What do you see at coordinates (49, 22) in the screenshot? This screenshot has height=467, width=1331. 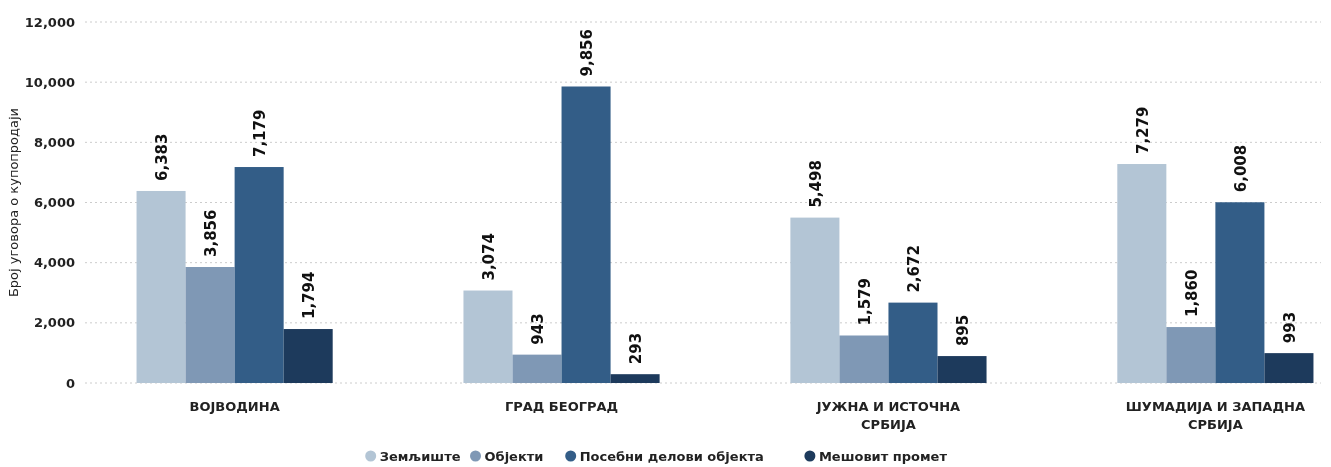 I see `y-tick-label: 12,000` at bounding box center [49, 22].